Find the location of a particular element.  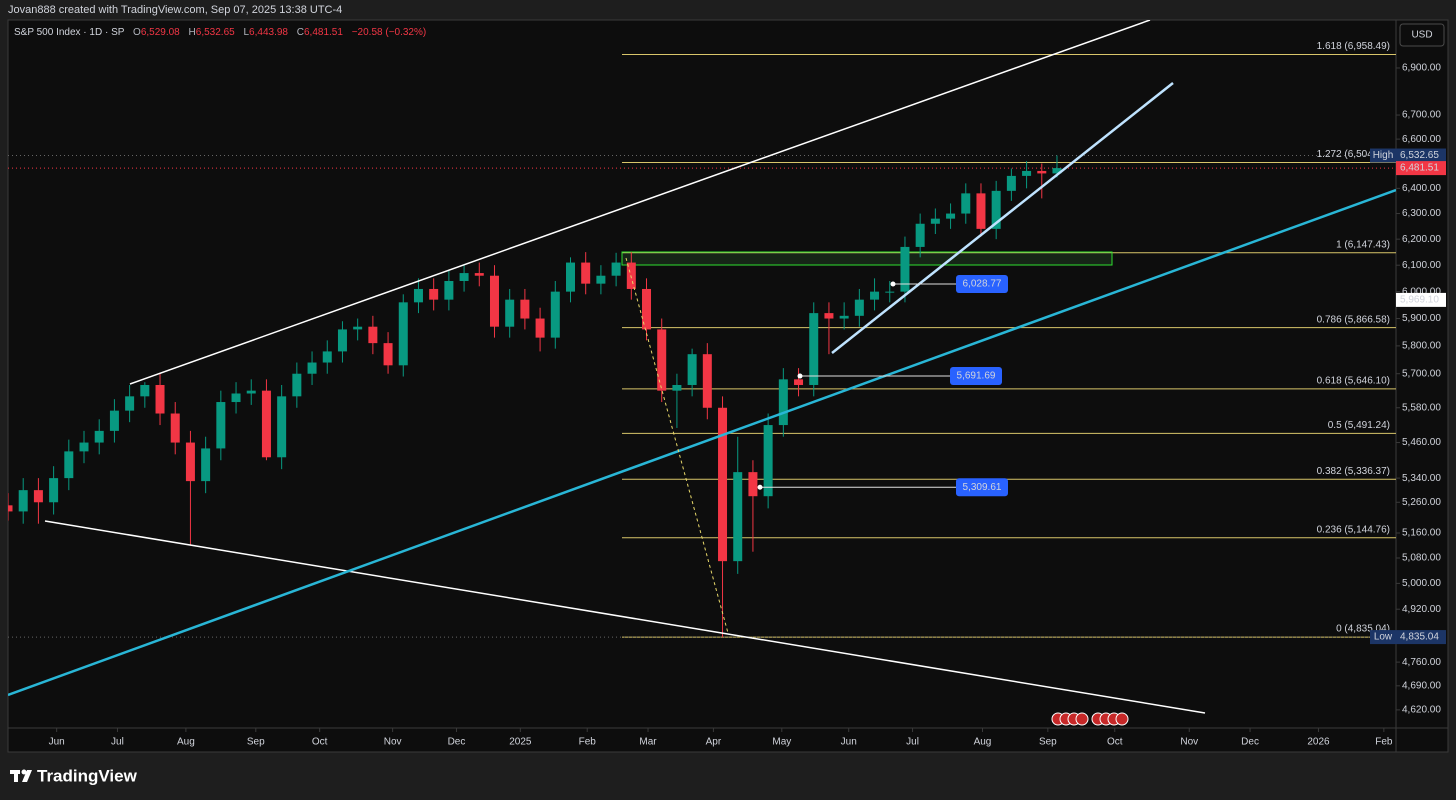

ohlc-key: H is located at coordinates (192, 32).